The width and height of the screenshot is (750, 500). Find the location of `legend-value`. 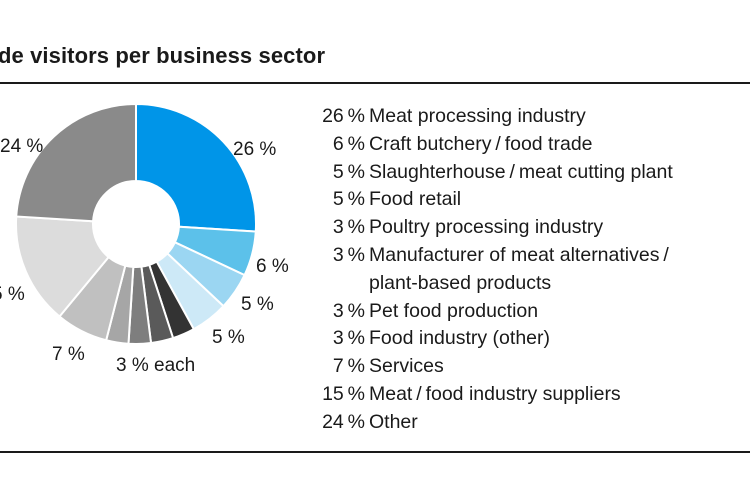

legend-value is located at coordinates (332, 284).